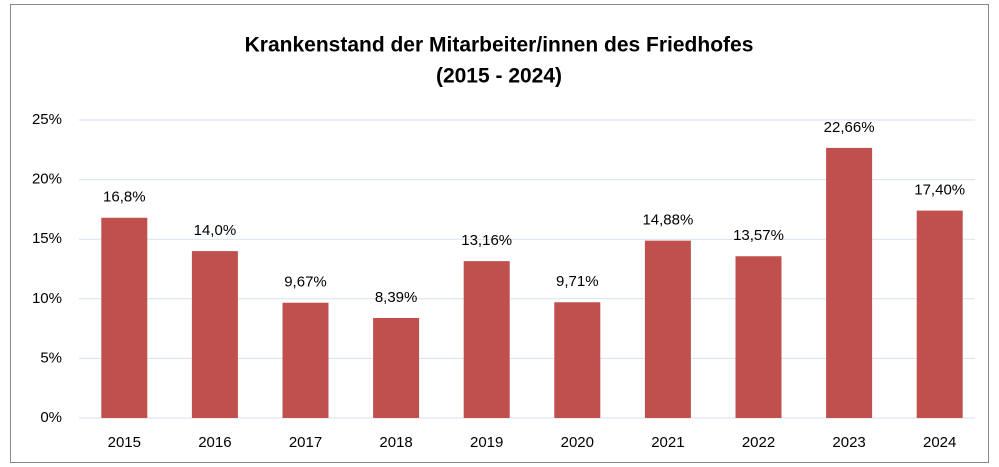  Describe the element at coordinates (305, 442) in the screenshot. I see `x-tick-label: 2017` at that location.